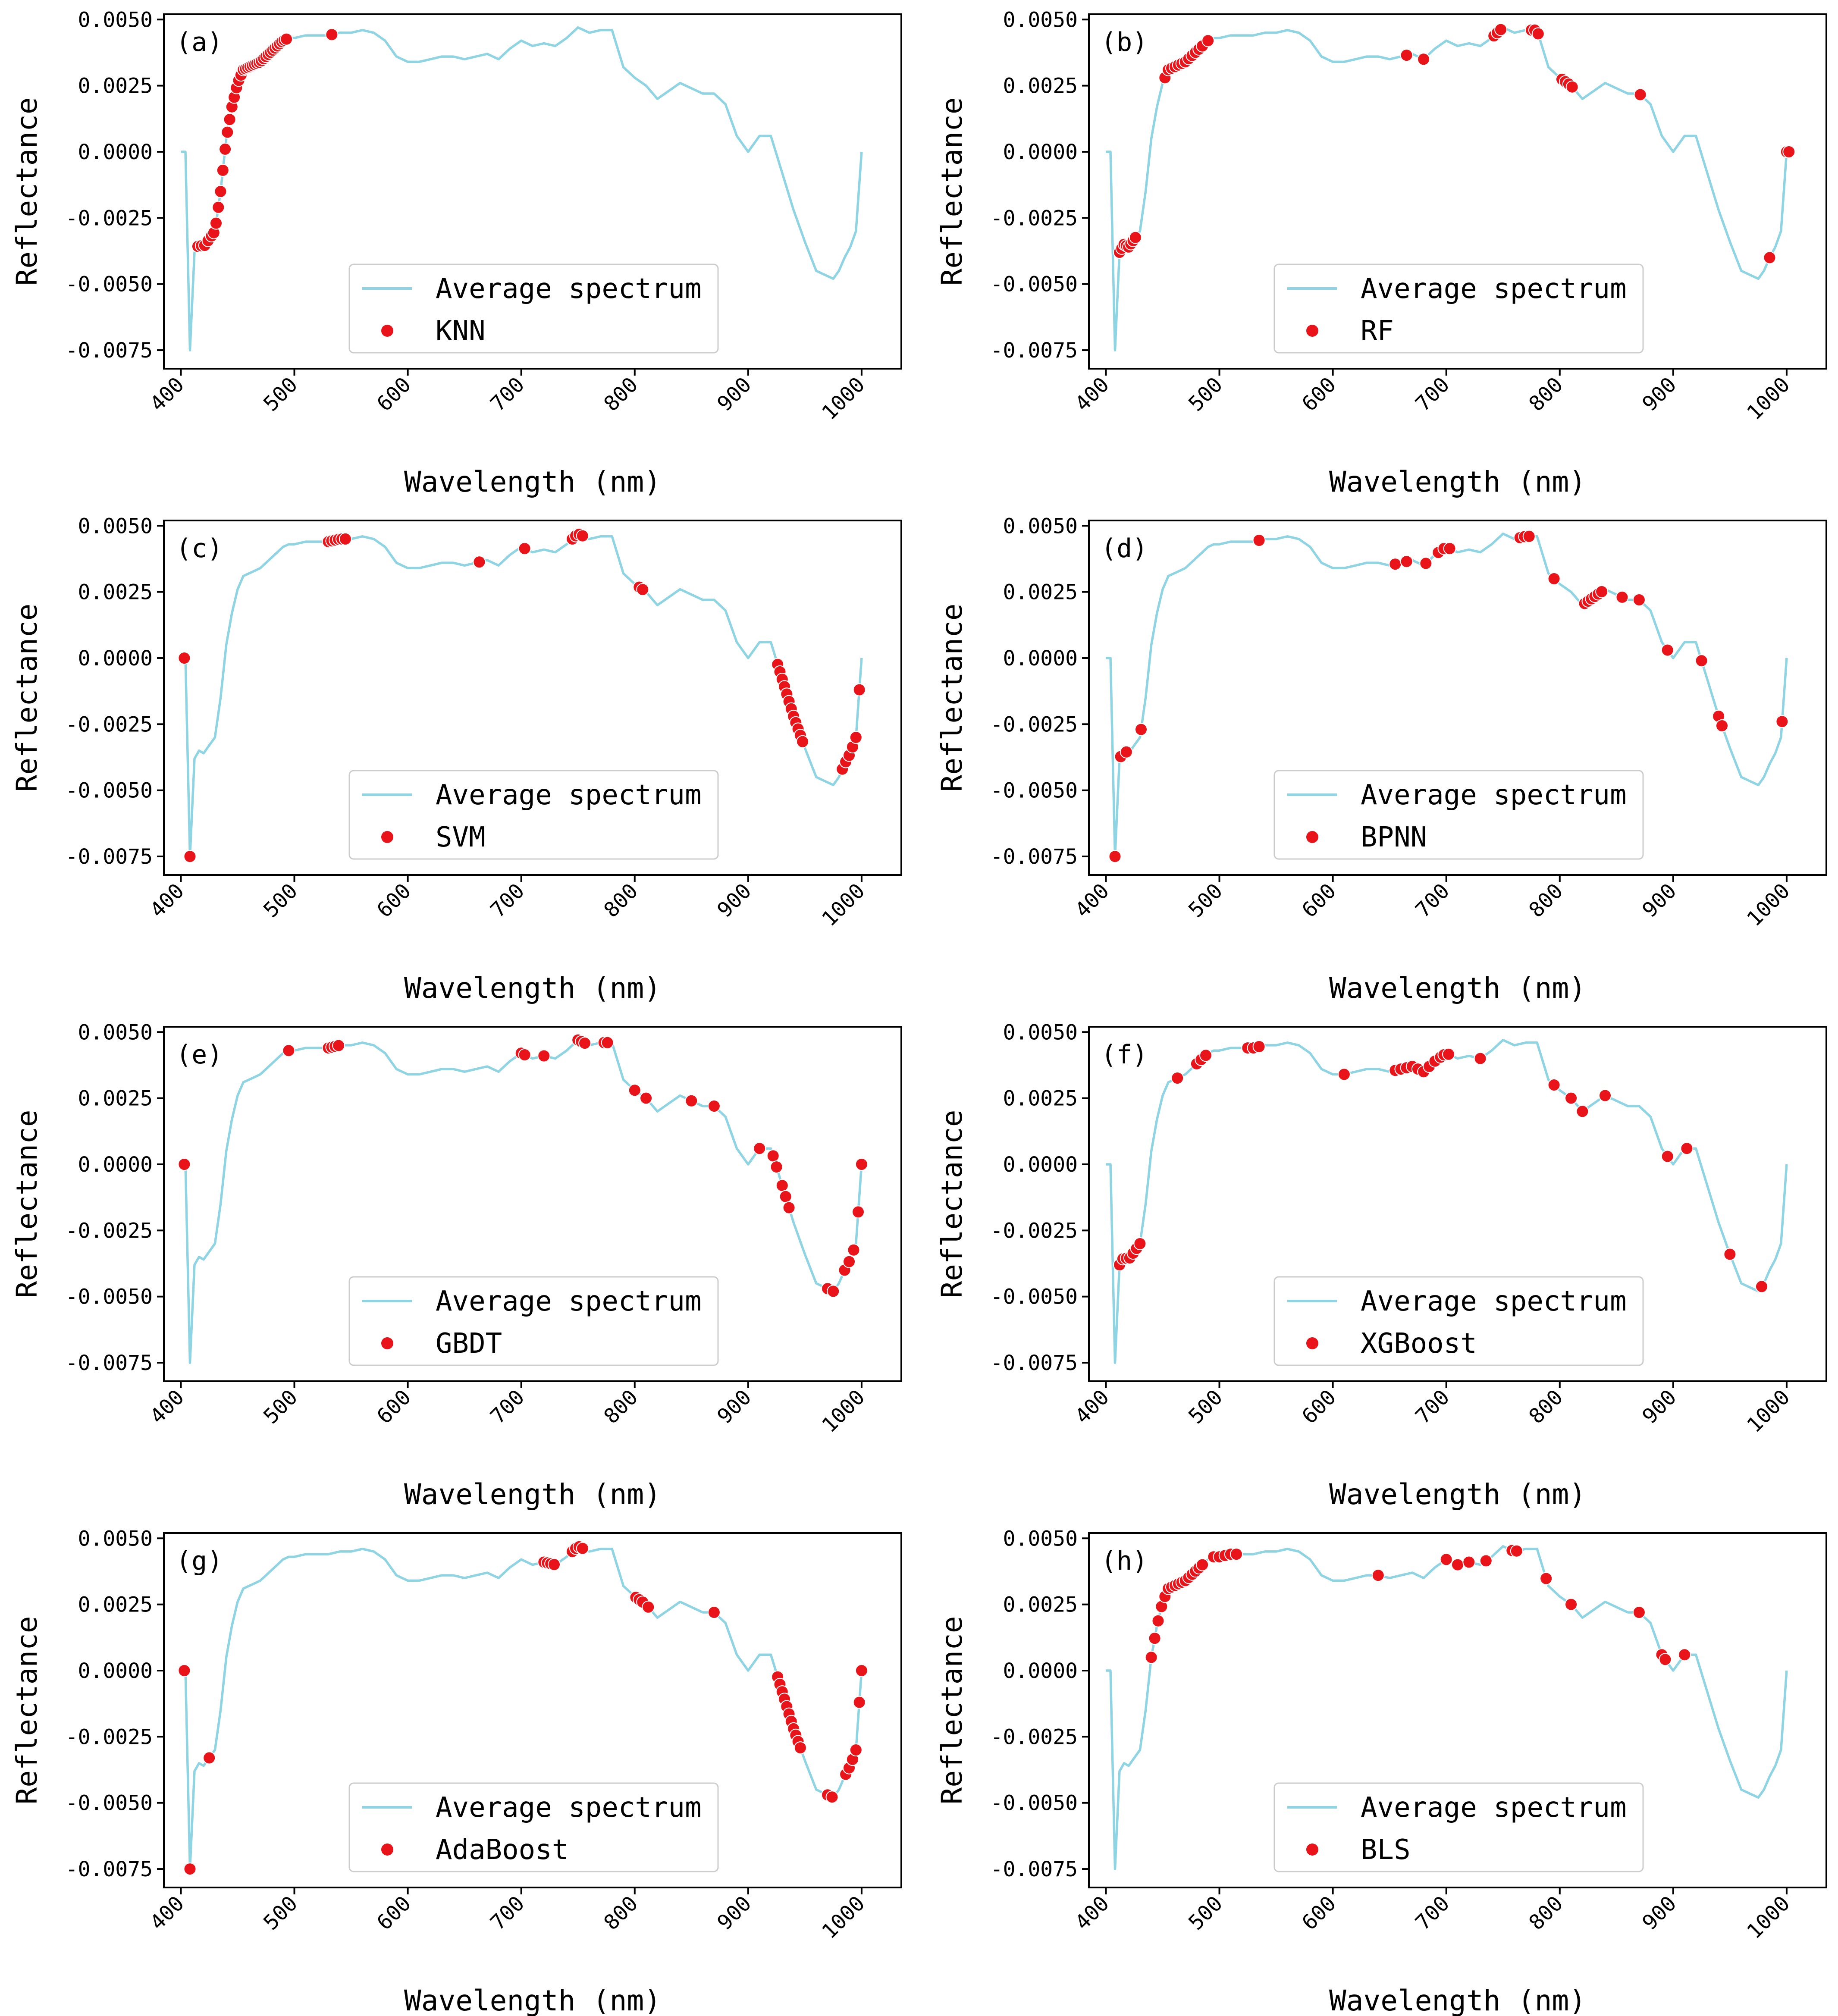 The height and width of the screenshot is (2016, 1838). What do you see at coordinates (199, 42) in the screenshot?
I see `panel-label: (a)` at bounding box center [199, 42].